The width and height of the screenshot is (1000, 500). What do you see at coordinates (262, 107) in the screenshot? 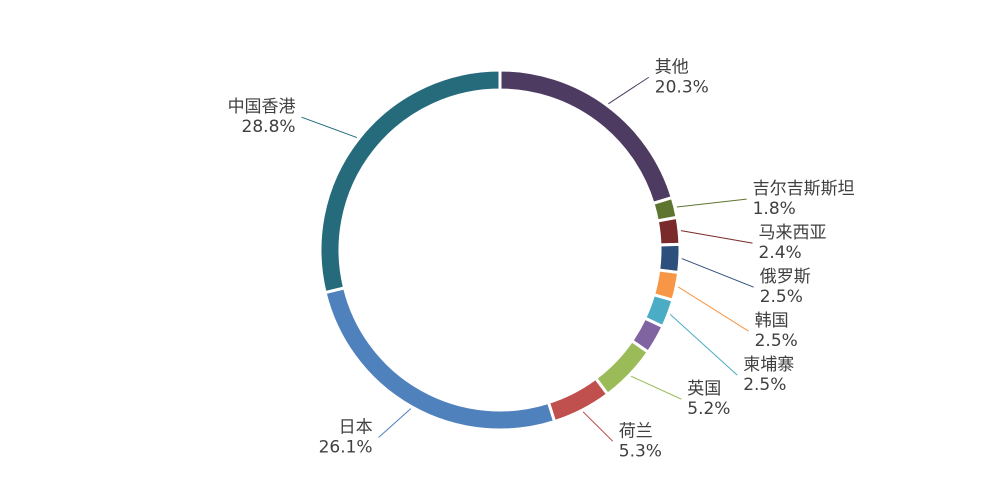
I see `slice-label: 中国香港` at bounding box center [262, 107].